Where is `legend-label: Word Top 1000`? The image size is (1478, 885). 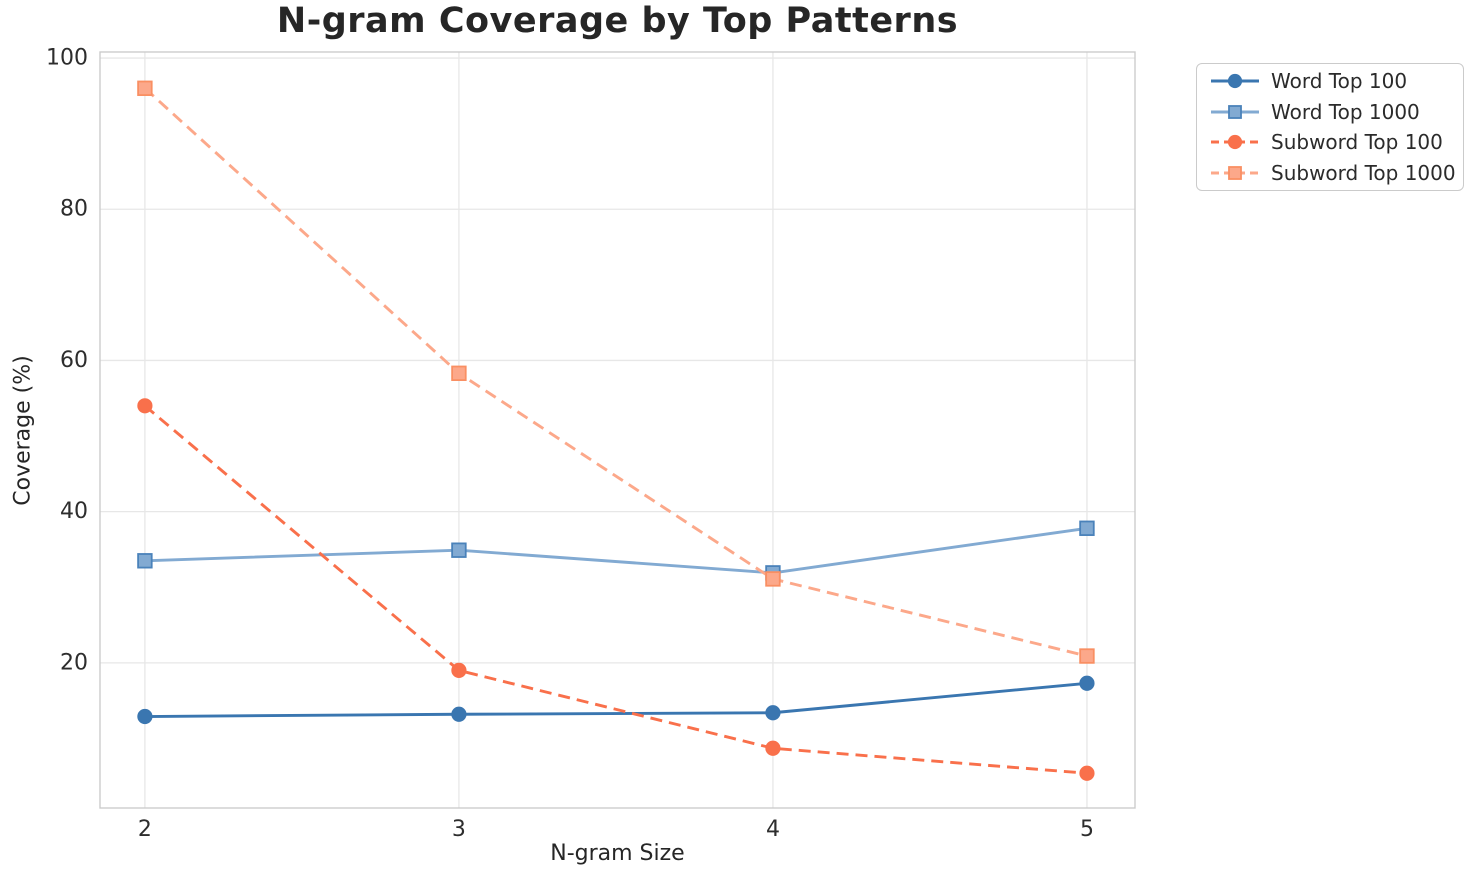
legend-label: Word Top 1000 is located at coordinates (1345, 111).